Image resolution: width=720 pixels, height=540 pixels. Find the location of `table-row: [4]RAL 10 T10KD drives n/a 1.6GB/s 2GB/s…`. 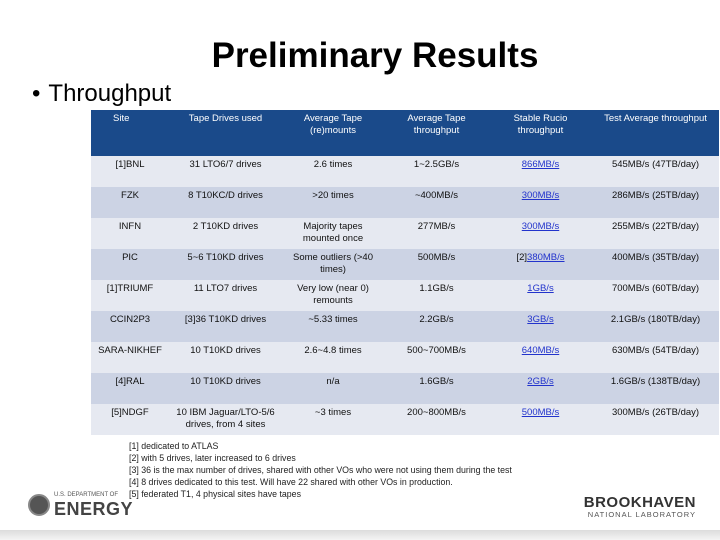

table-row: [4]RAL 10 T10KD drives n/a 1.6GB/s 2GB/s… is located at coordinates (405, 388).